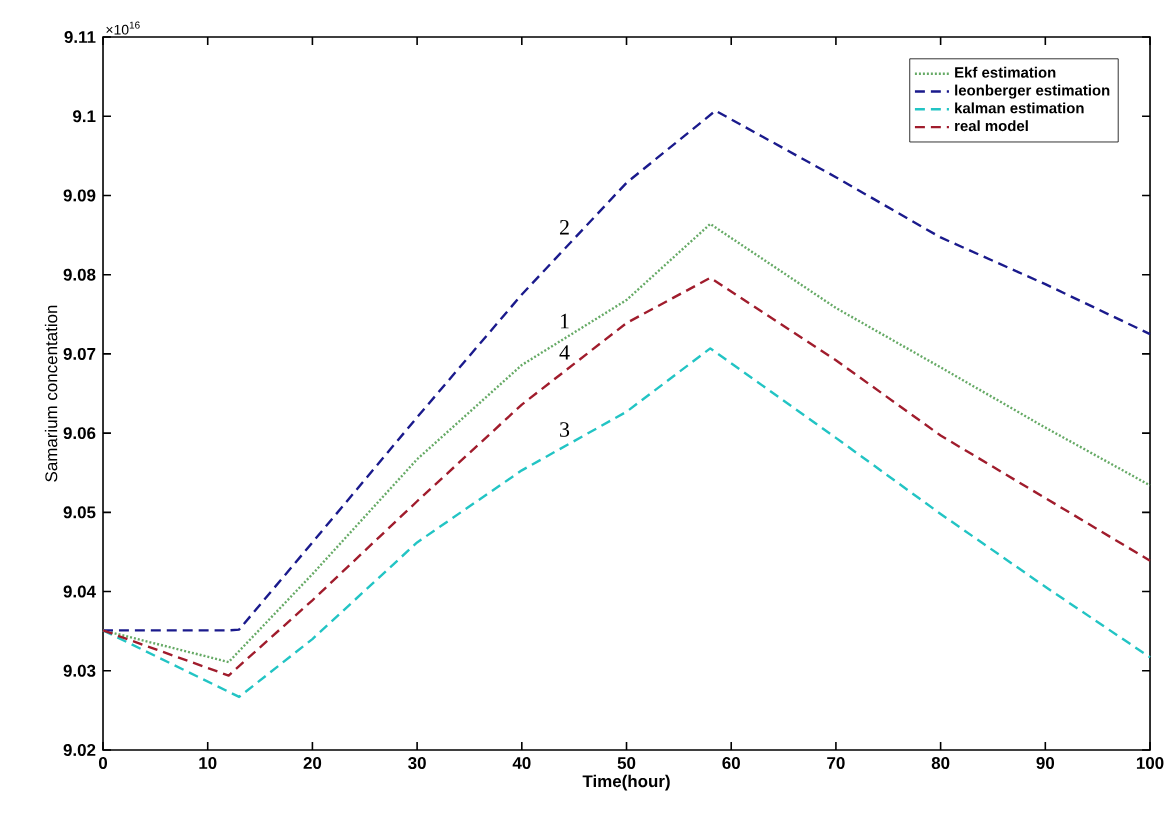 This screenshot has height=815, width=1174. What do you see at coordinates (1005, 72) in the screenshot?
I see `legend-label: Ekf estimation` at bounding box center [1005, 72].